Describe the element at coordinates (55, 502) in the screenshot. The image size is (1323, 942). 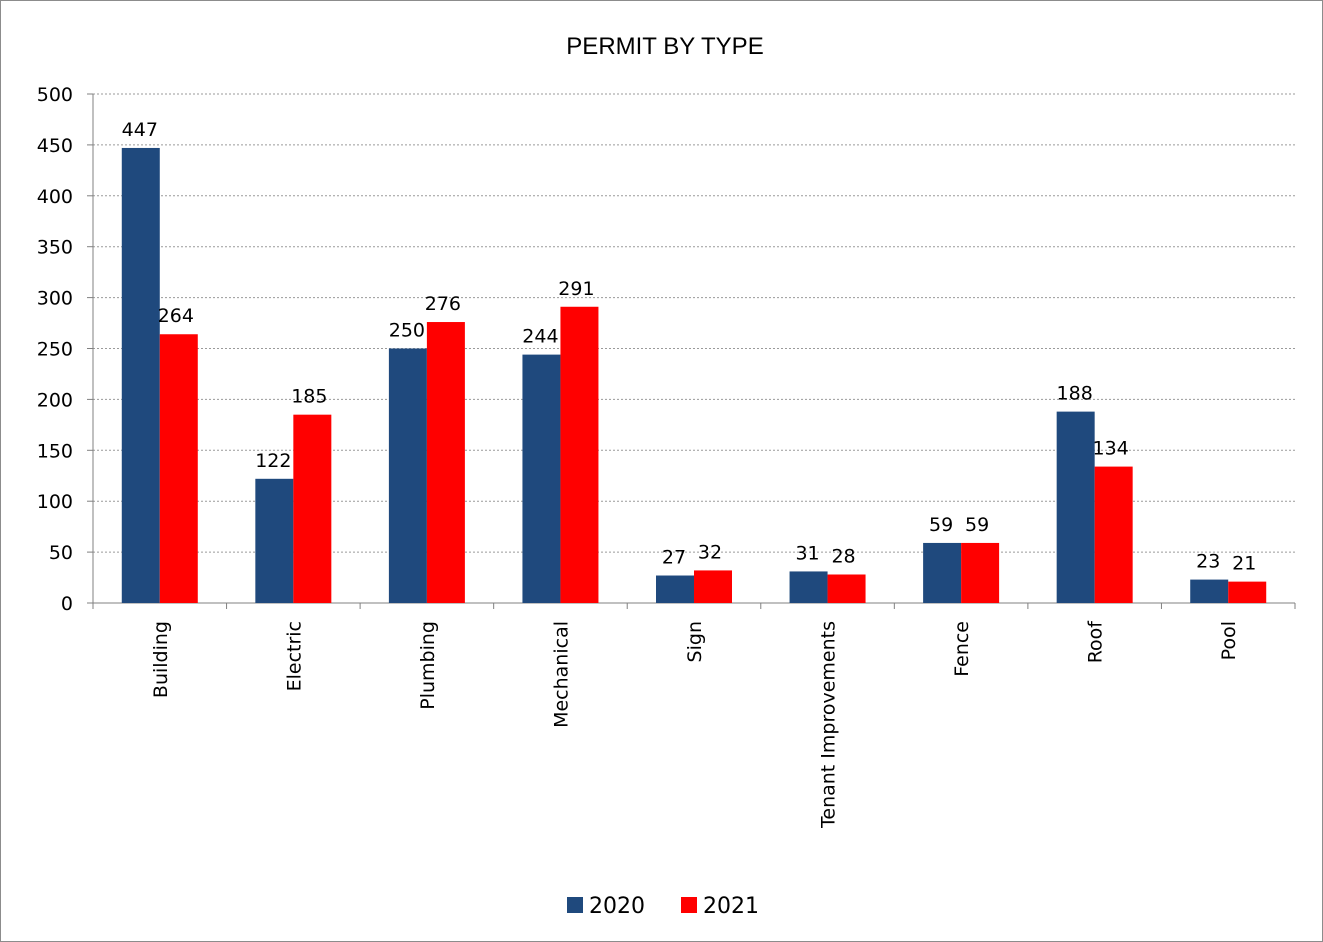
I see `y-tick-label: 100` at that location.